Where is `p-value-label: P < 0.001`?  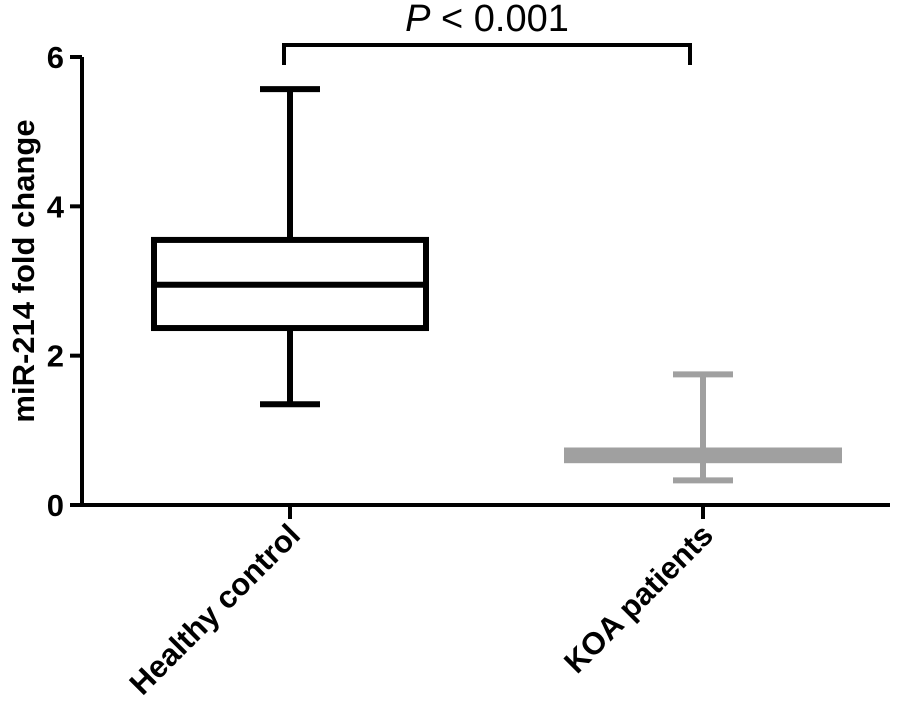 p-value-label: P < 0.001 is located at coordinates (487, 20).